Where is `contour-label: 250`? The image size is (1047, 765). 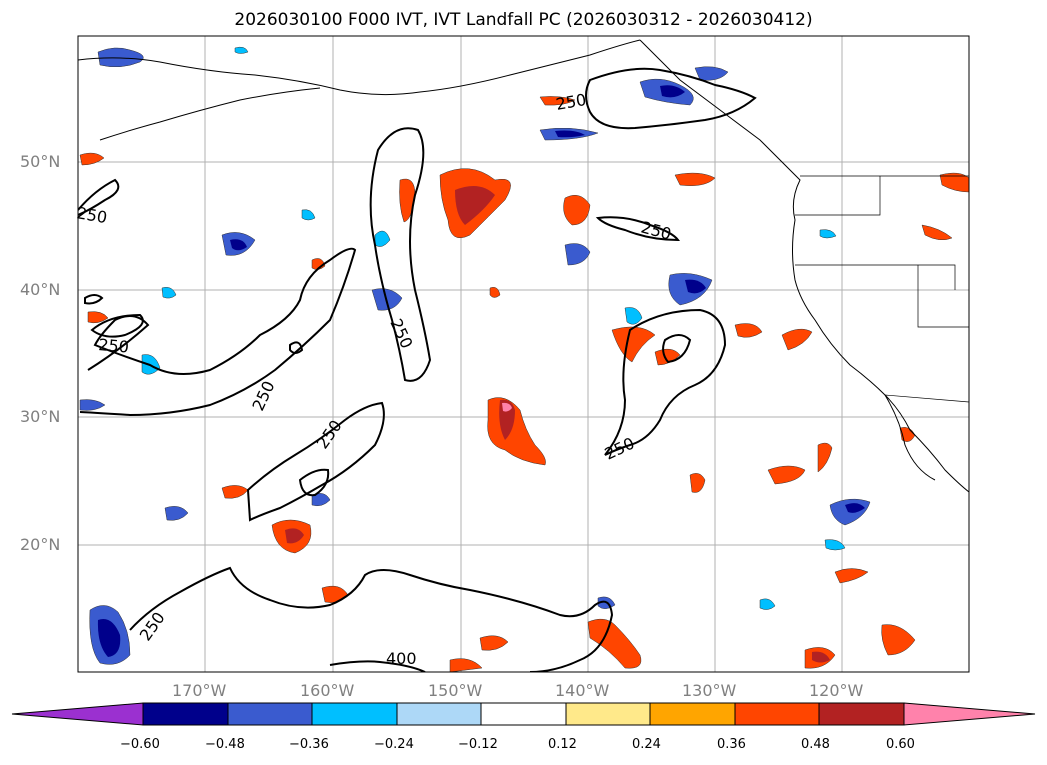
contour-label: 250 is located at coordinates (114, 346).